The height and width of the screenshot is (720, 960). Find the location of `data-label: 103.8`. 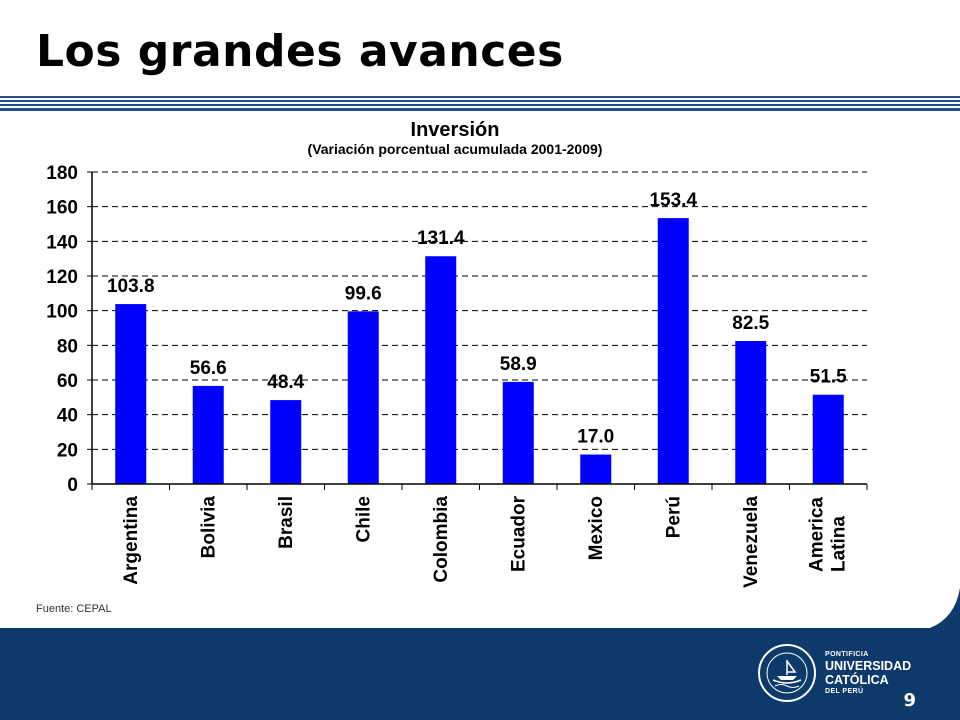

data-label: 103.8 is located at coordinates (131, 286).